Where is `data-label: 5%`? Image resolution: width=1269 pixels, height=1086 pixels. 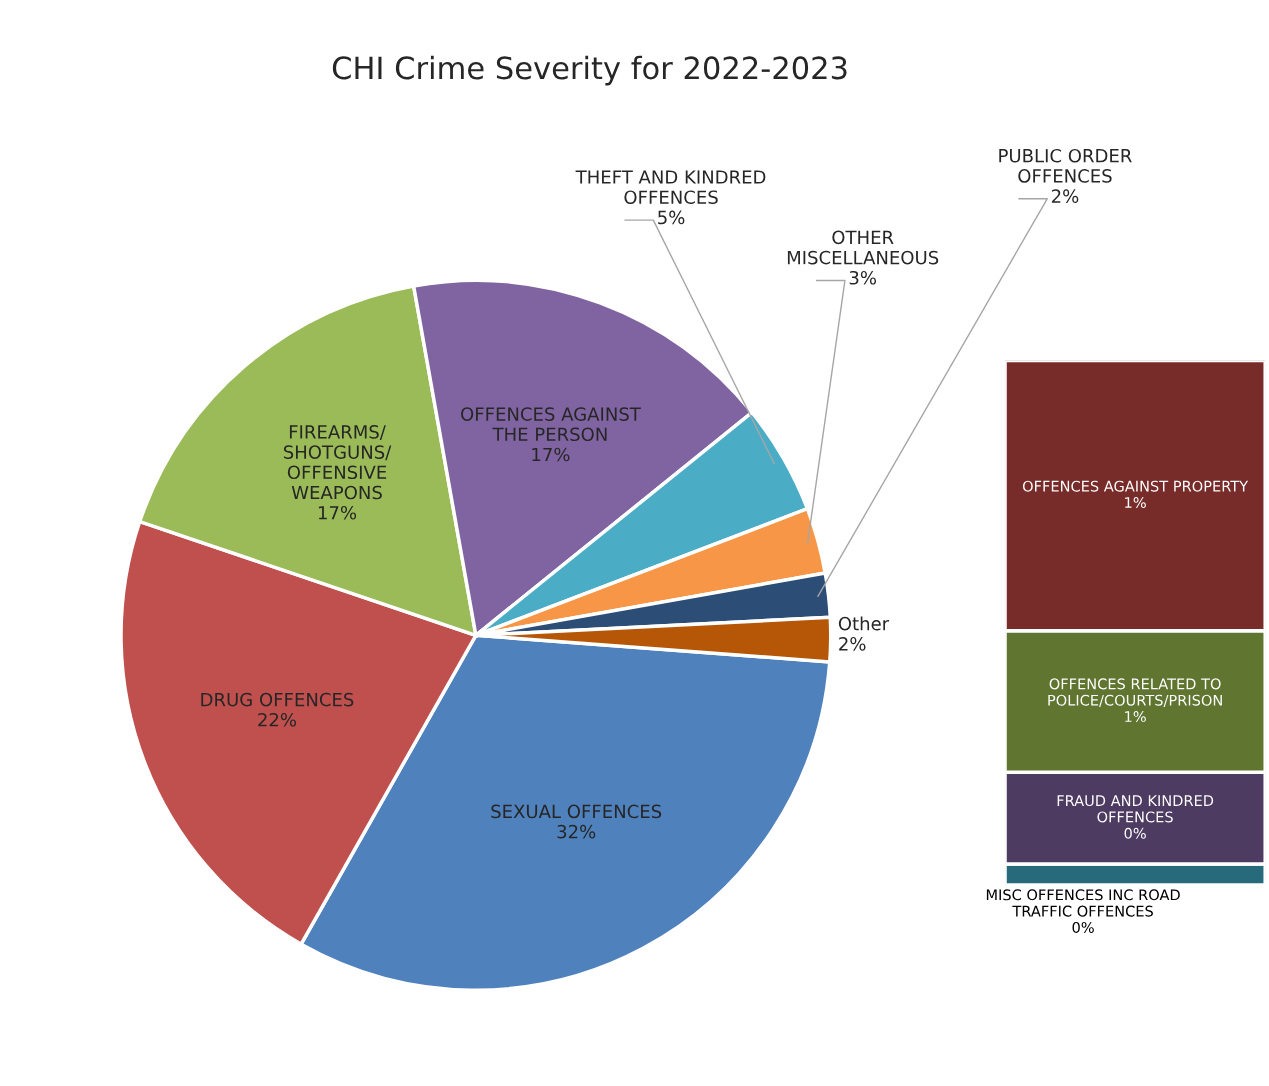 data-label: 5% is located at coordinates (671, 217).